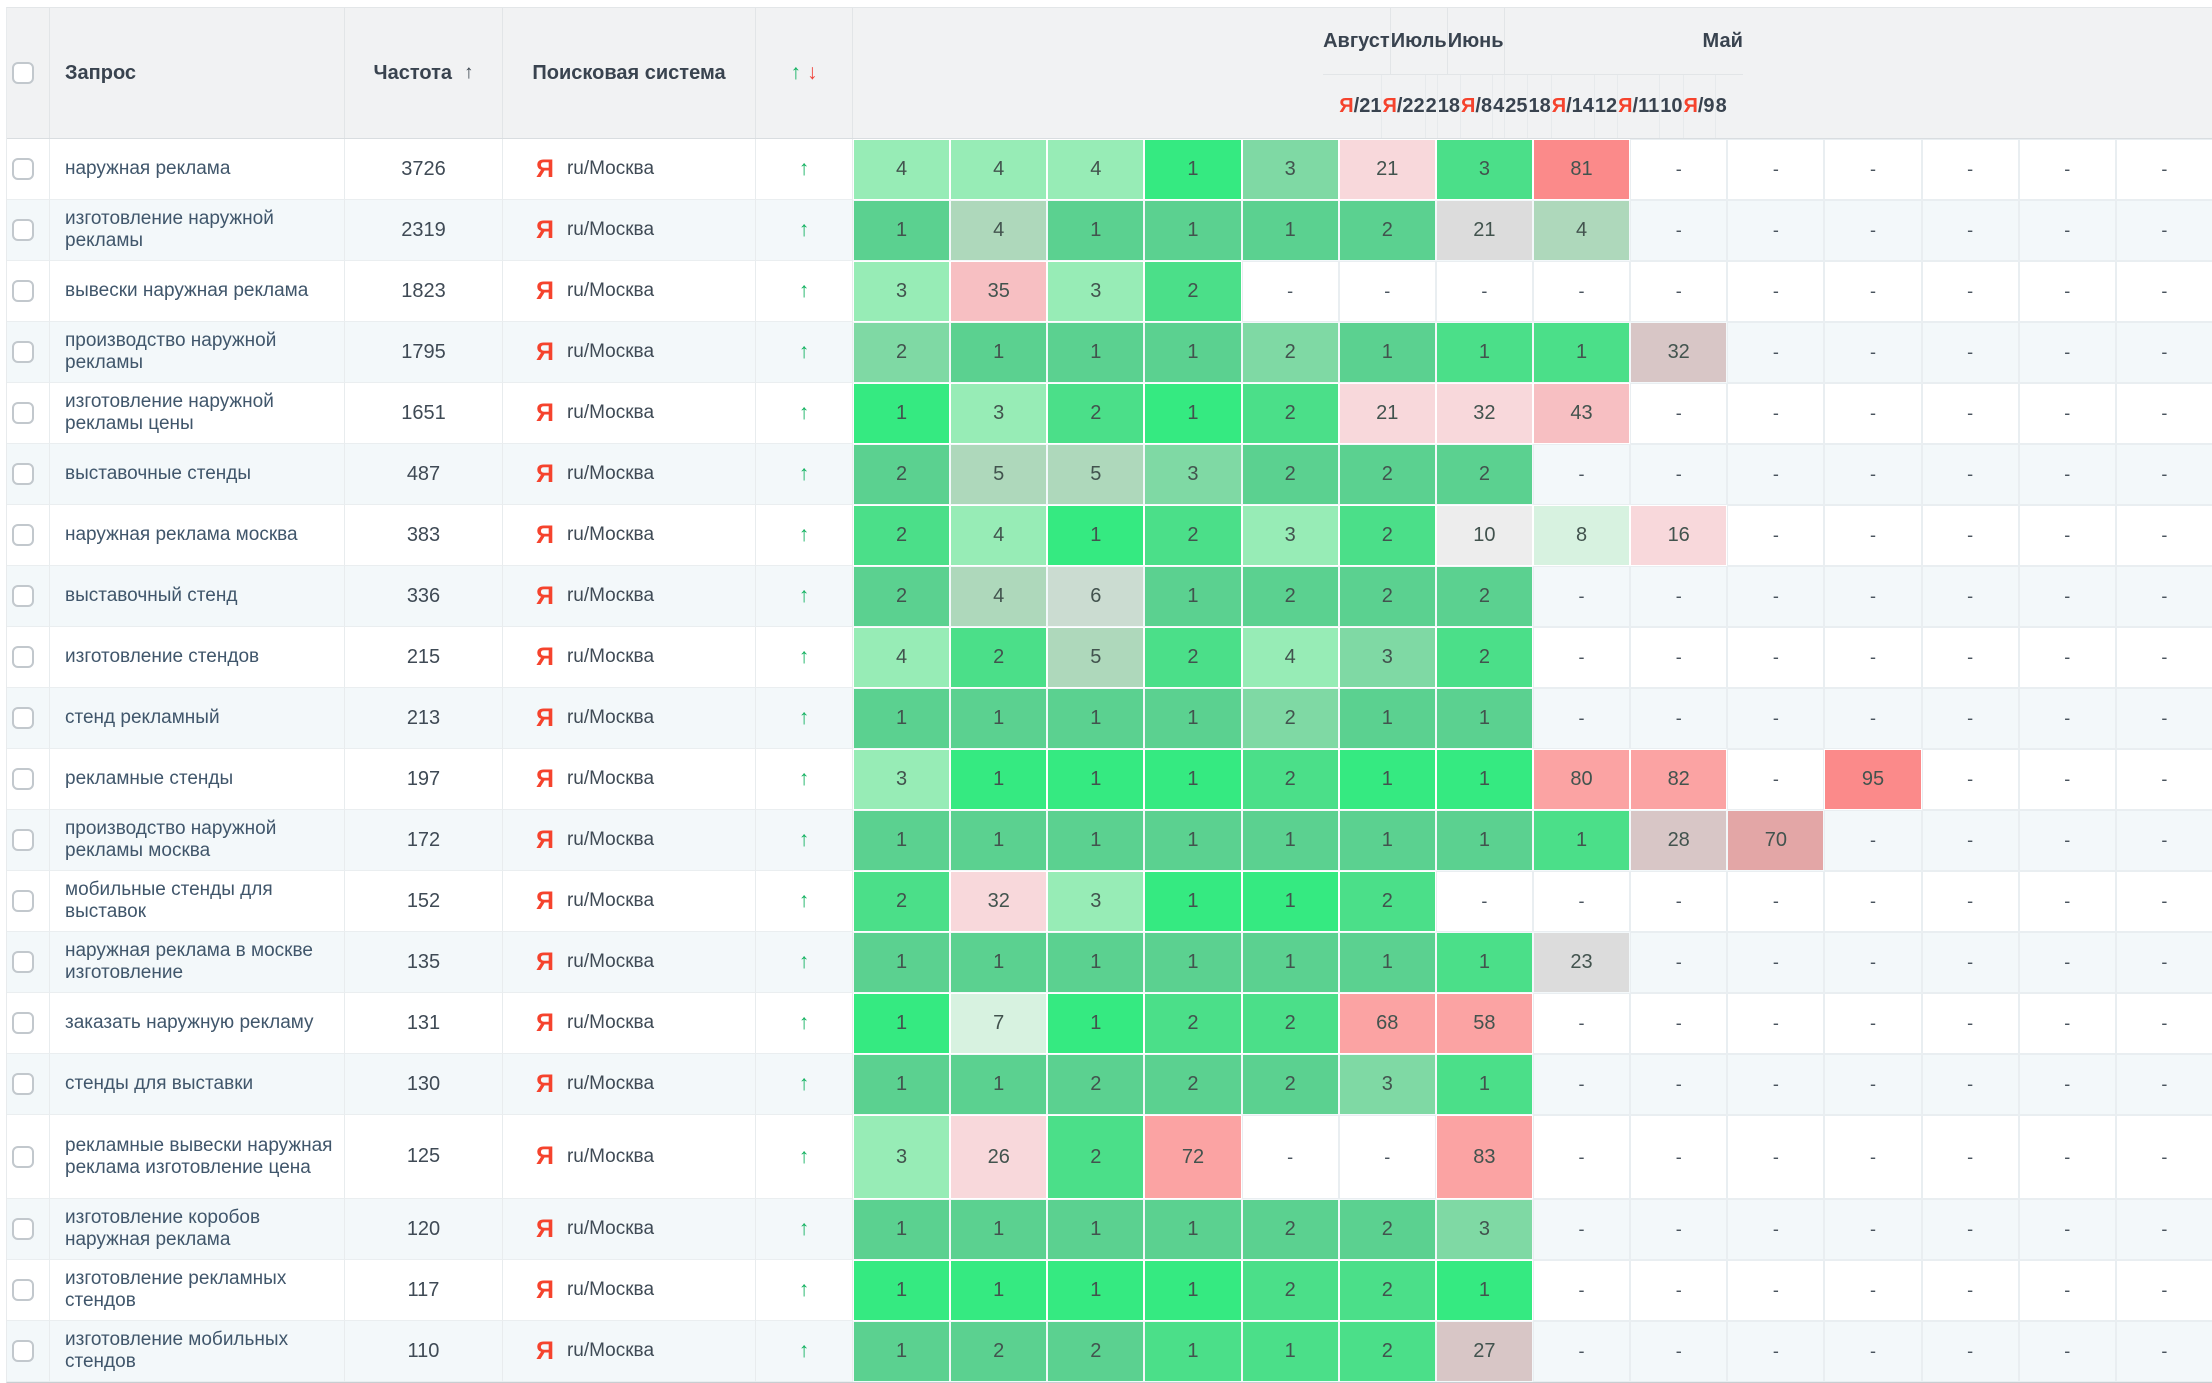 The width and height of the screenshot is (2212, 1383). Describe the element at coordinates (197, 230) in the screenshot. I see `keyword-query: изготовление наружной рекламы` at that location.